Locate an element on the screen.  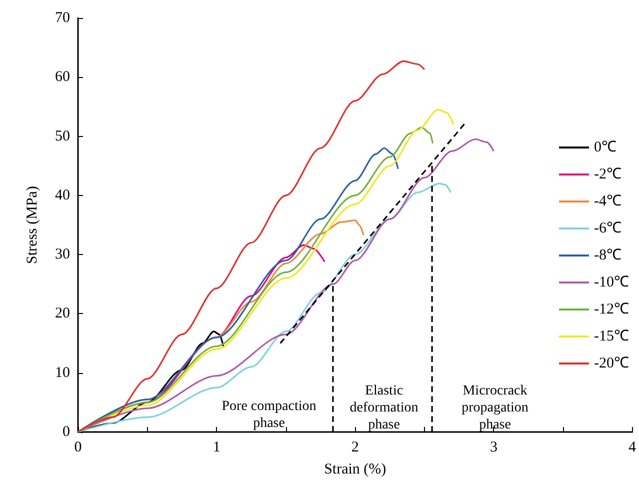
y-tick-label: 30 is located at coordinates (62, 254).